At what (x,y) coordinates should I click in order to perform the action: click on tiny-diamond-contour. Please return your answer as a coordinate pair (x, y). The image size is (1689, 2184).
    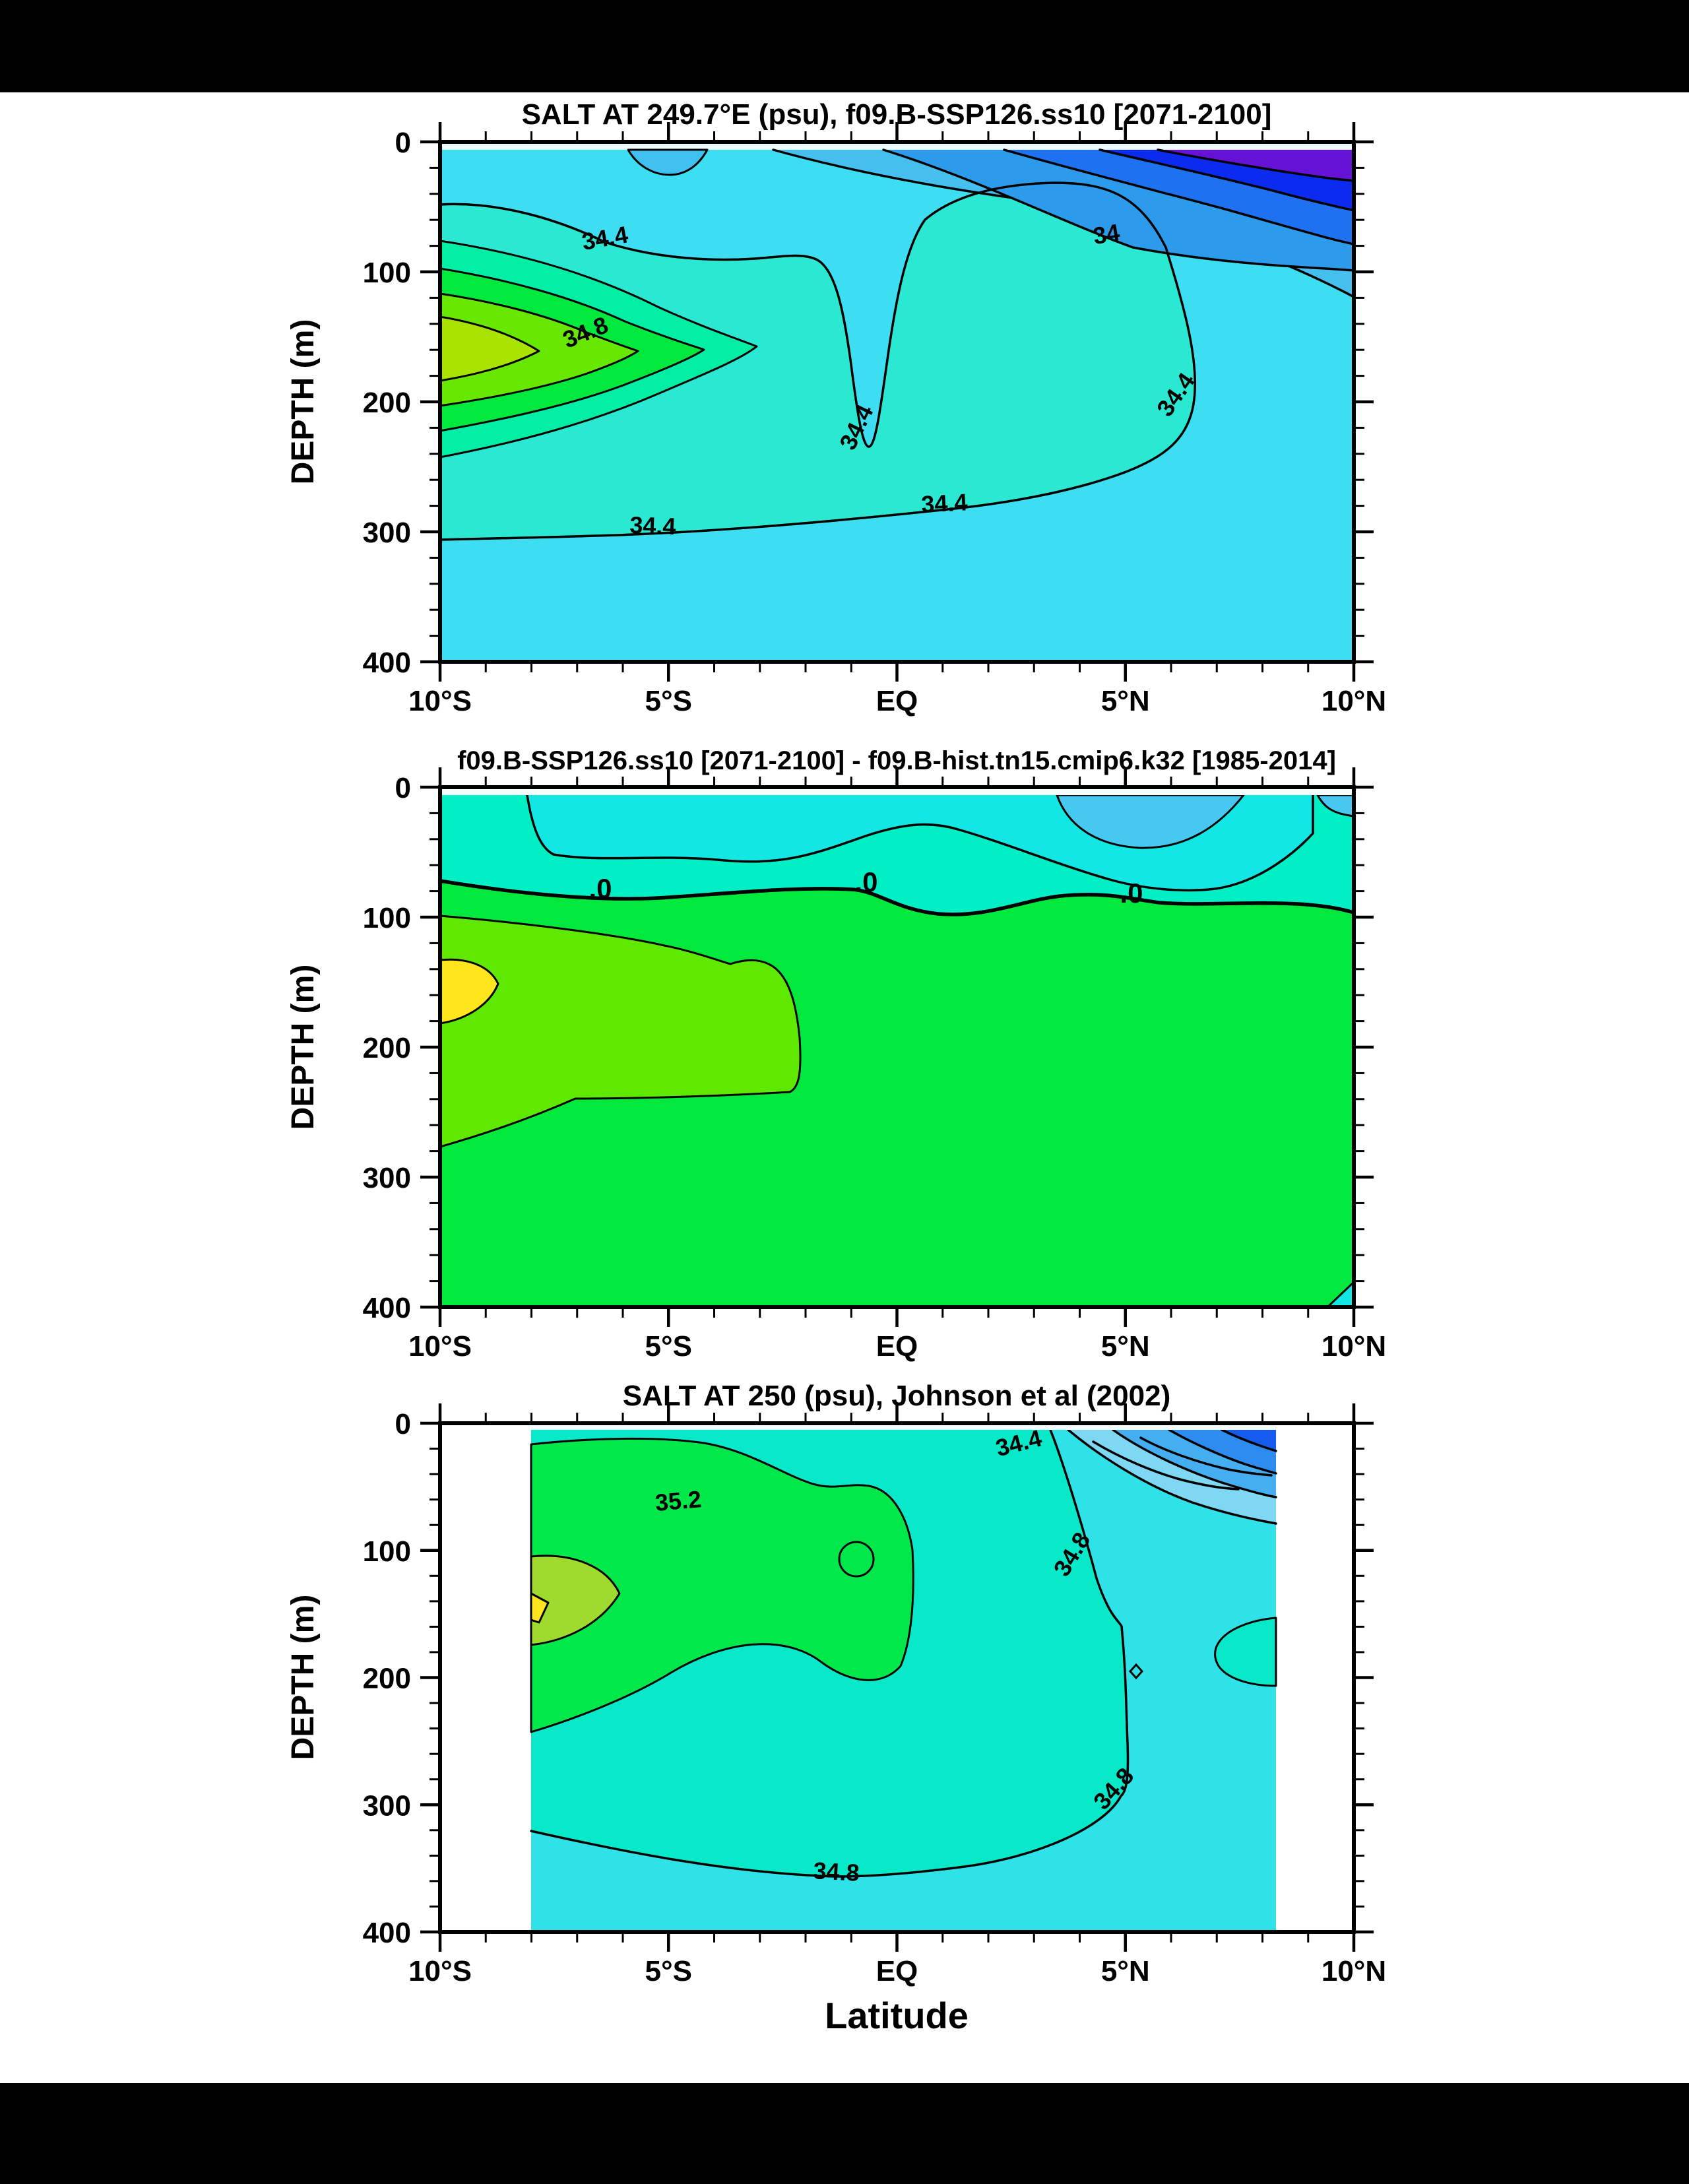
    Looking at the image, I should click on (1136, 1671).